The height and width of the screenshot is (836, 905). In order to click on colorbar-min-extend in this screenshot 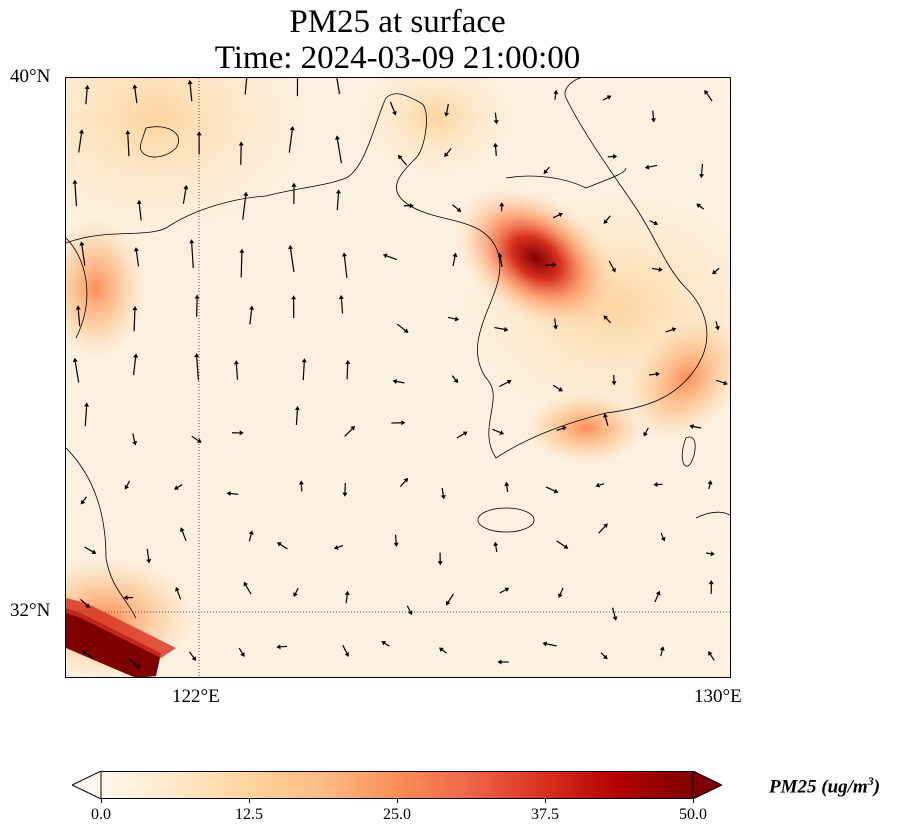, I will do `click(87, 785)`.